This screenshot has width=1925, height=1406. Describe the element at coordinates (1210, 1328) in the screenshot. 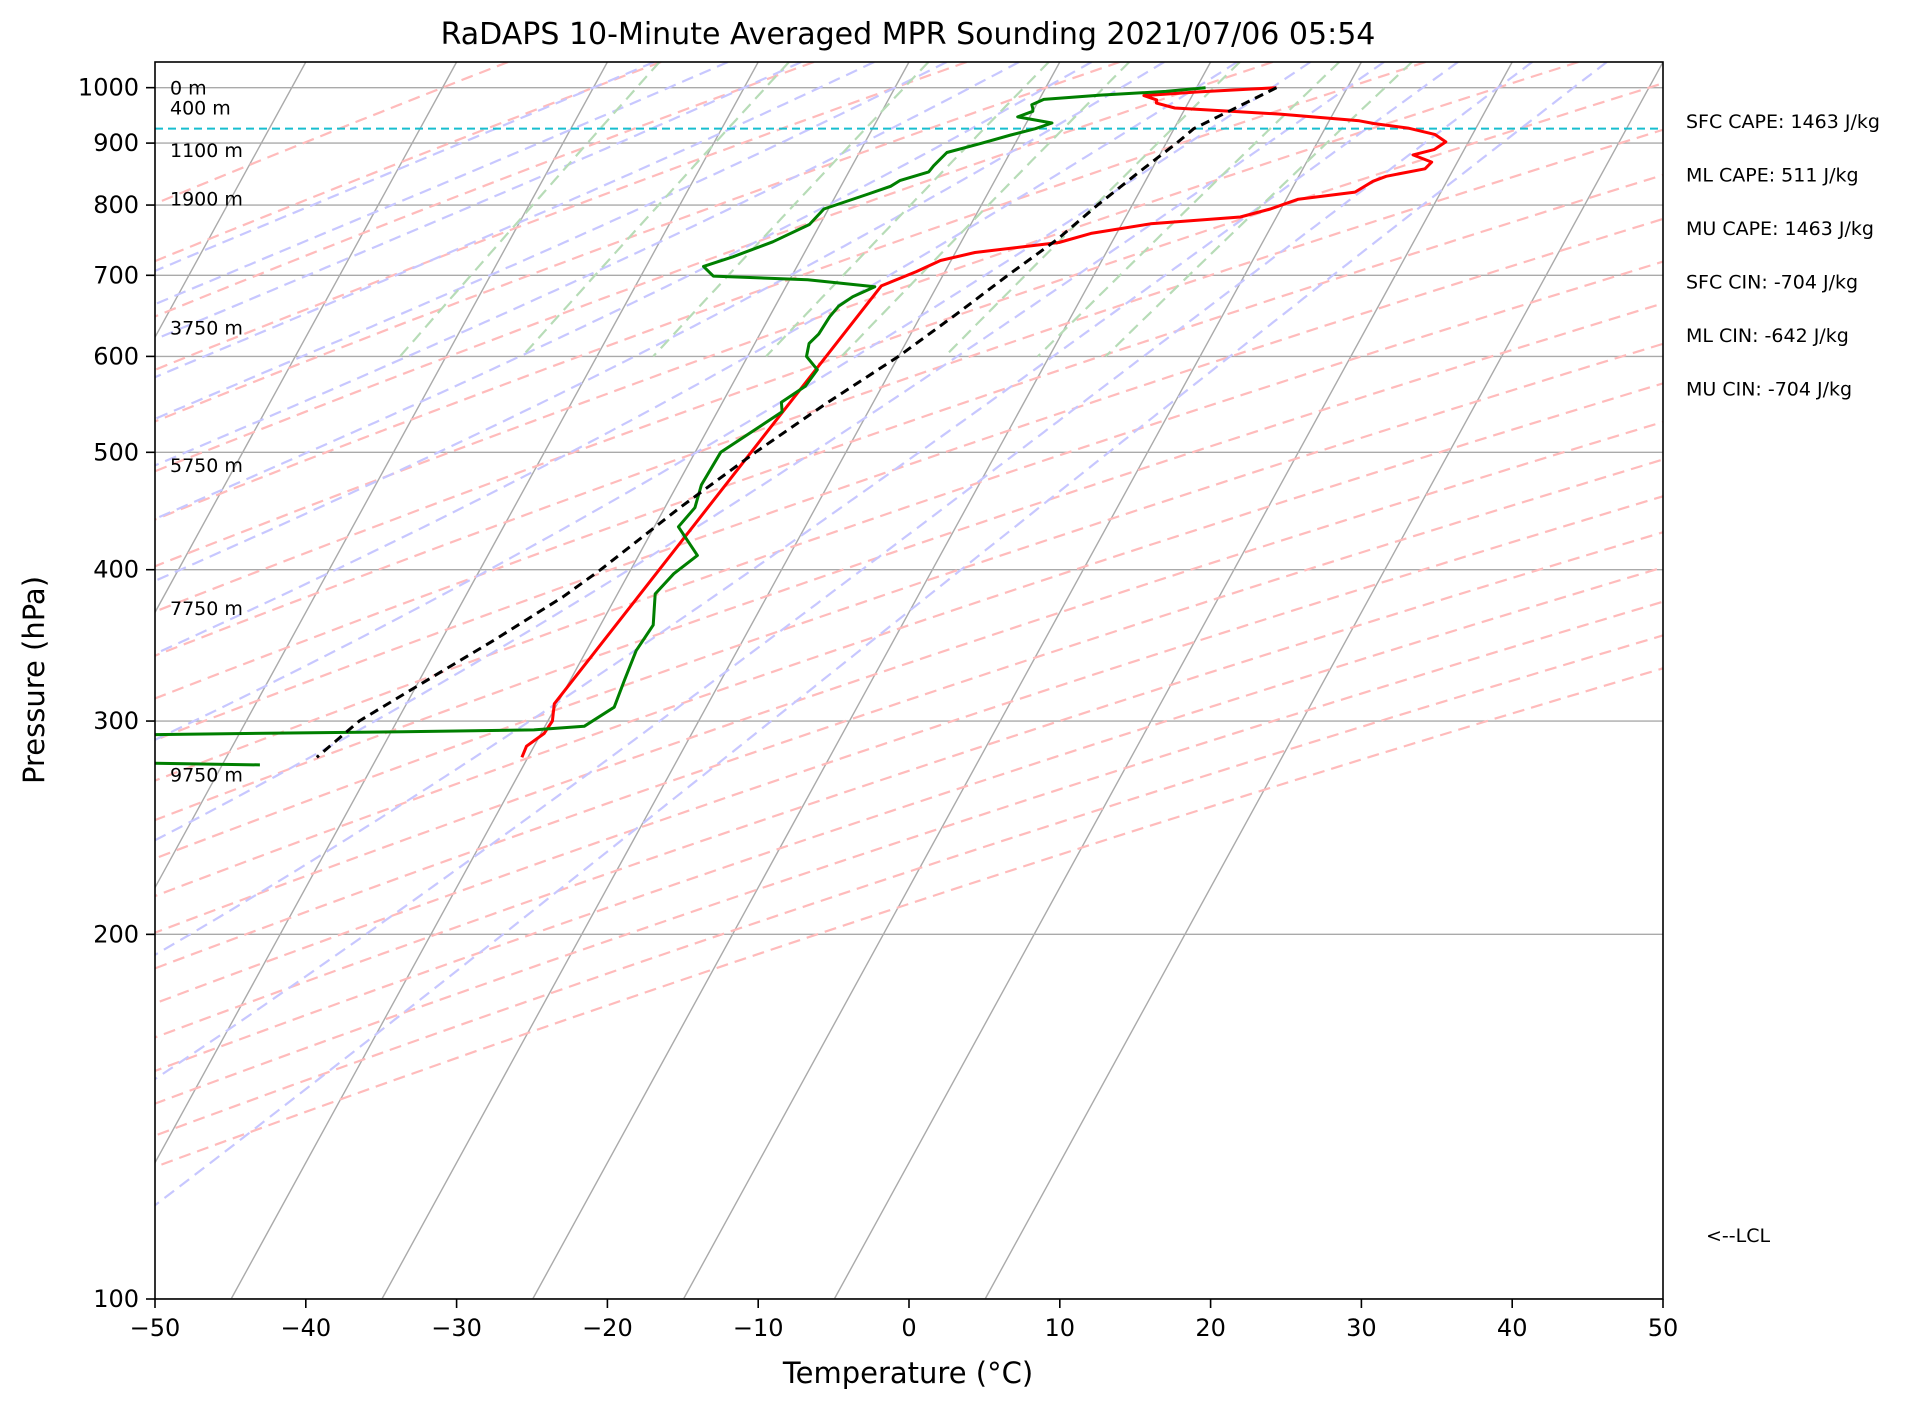

I see `x-tick-label: 20` at that location.